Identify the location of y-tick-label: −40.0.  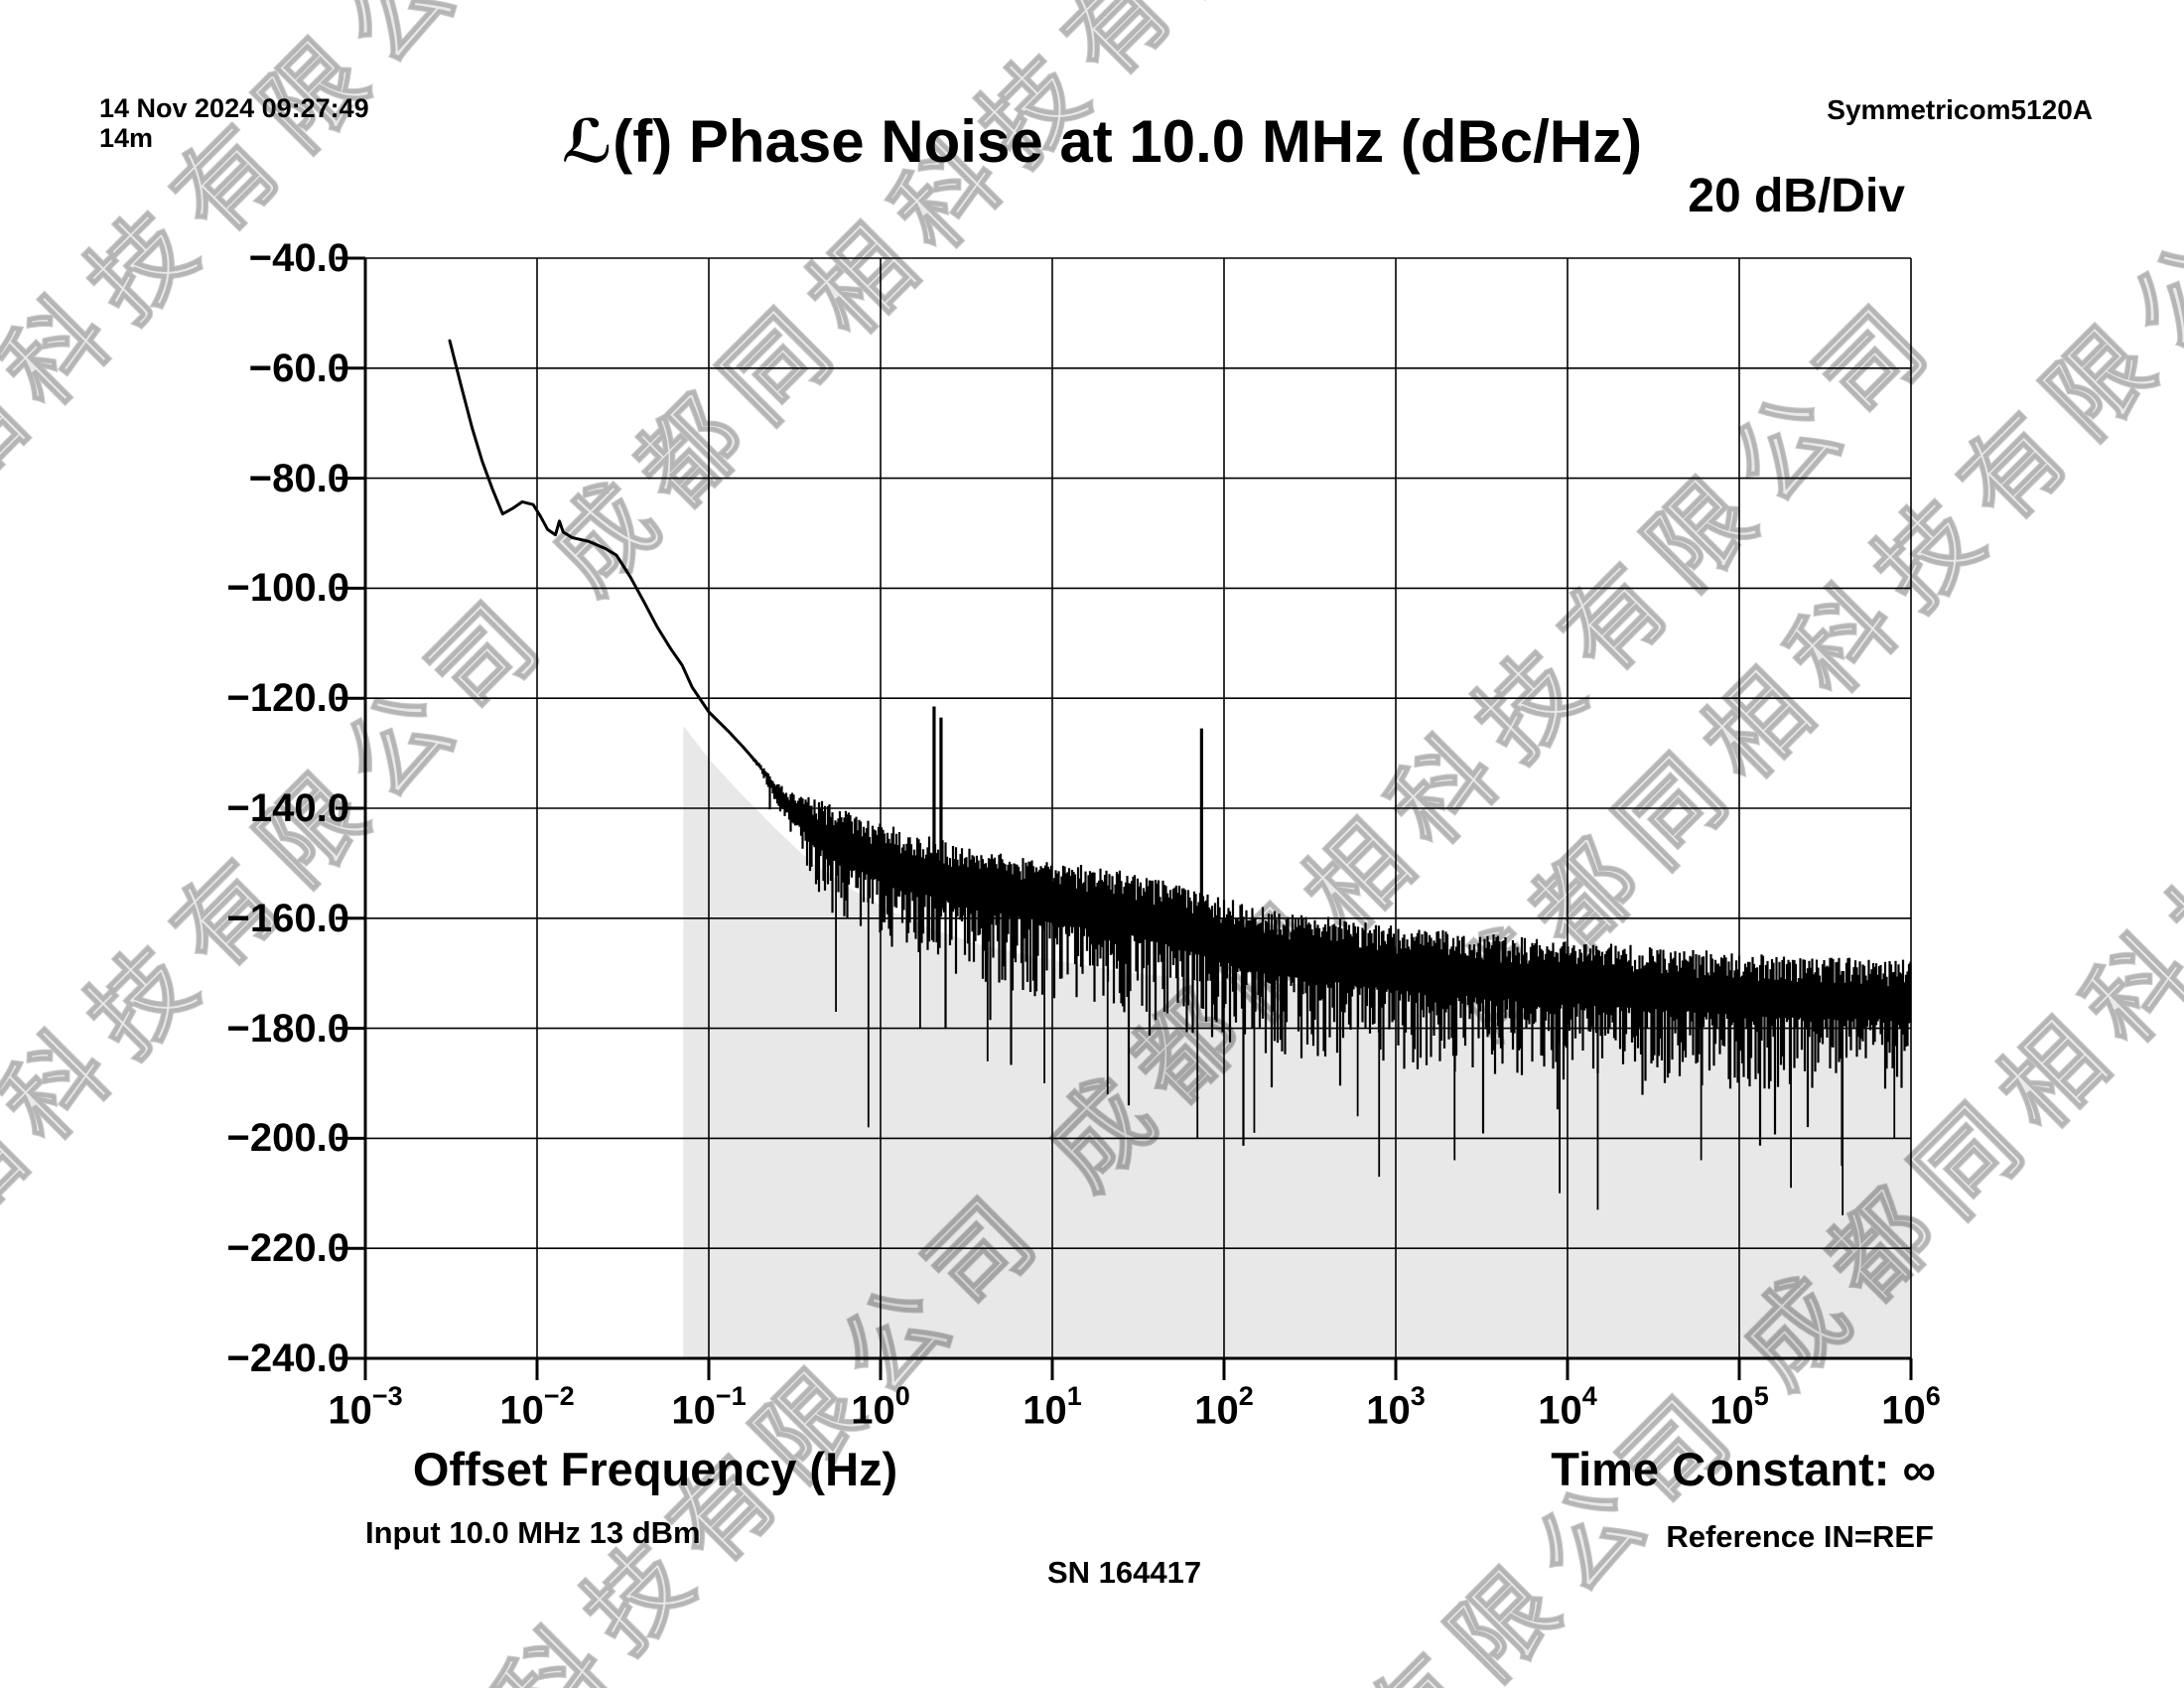
(298, 258).